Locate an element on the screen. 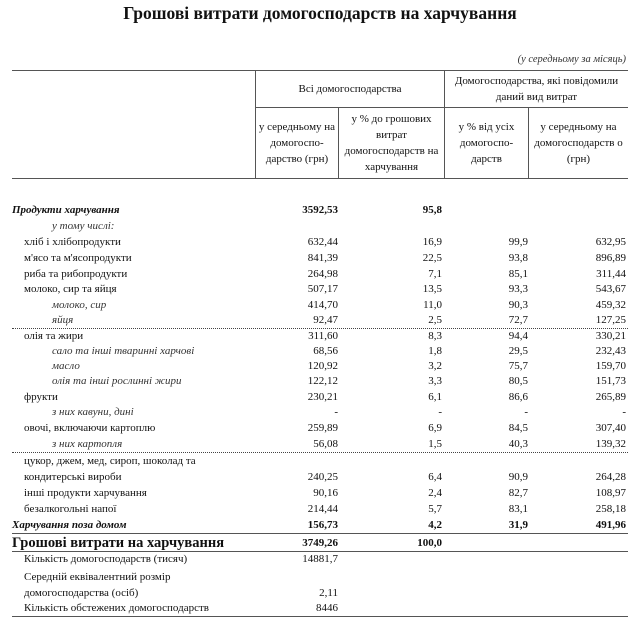  cell-value: 156,73 is located at coordinates (322, 525).